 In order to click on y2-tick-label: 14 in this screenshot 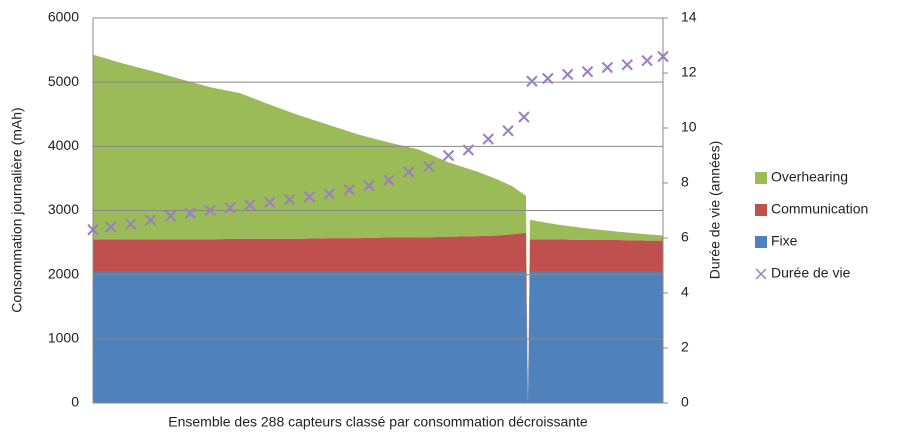, I will do `click(689, 17)`.